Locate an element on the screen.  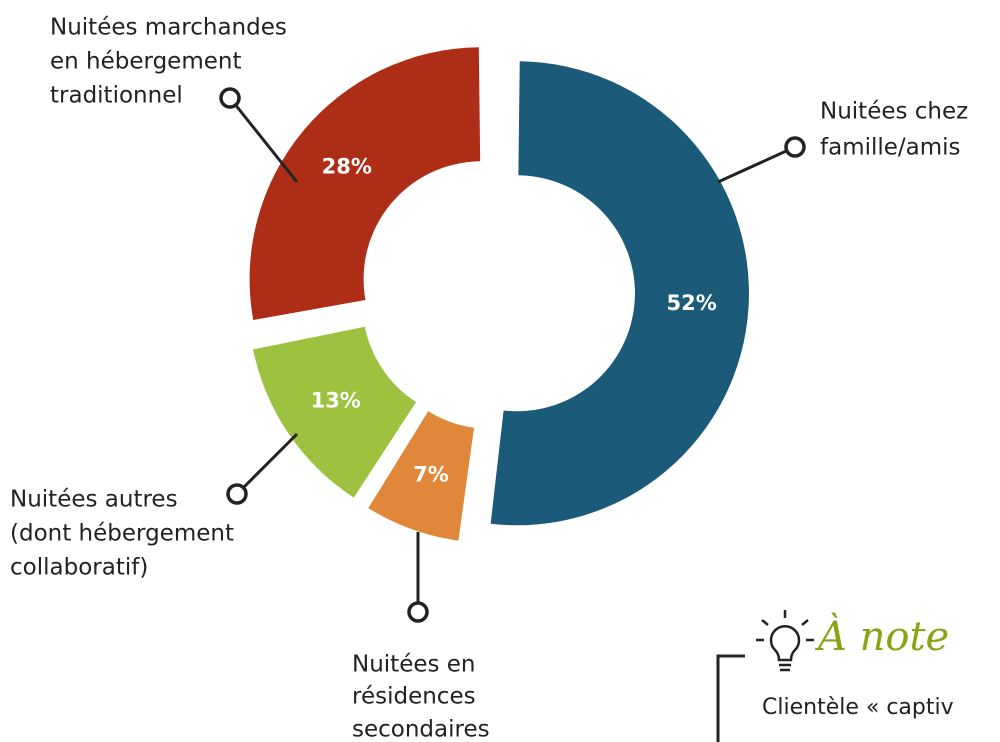
value-label: 28% is located at coordinates (347, 167).